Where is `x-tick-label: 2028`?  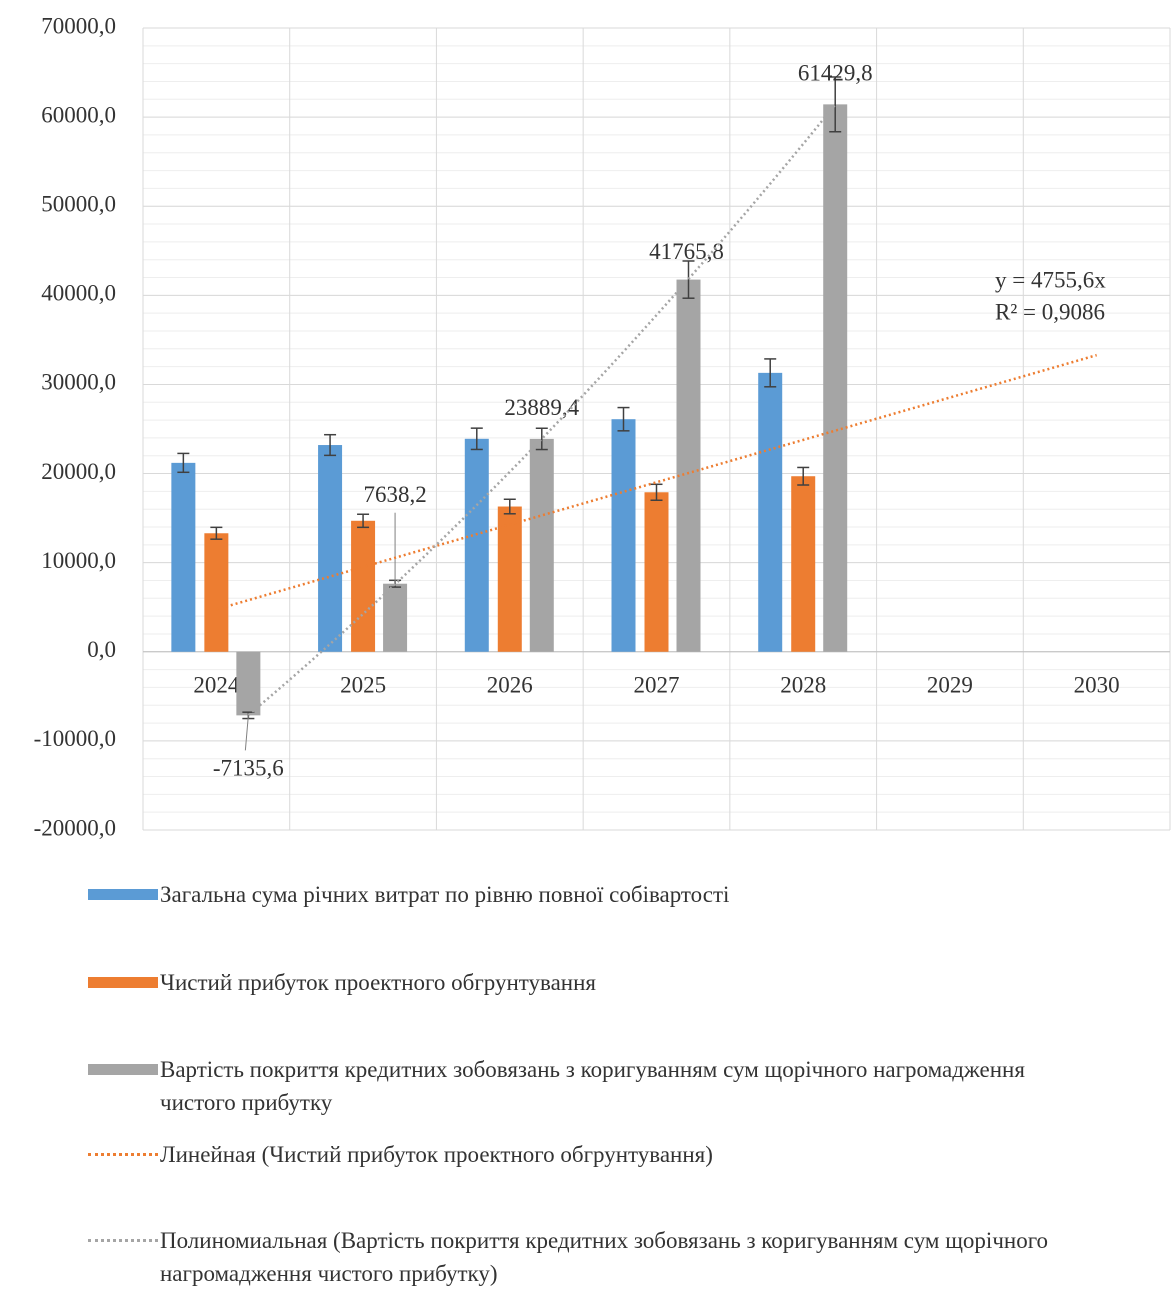 x-tick-label: 2028 is located at coordinates (803, 684).